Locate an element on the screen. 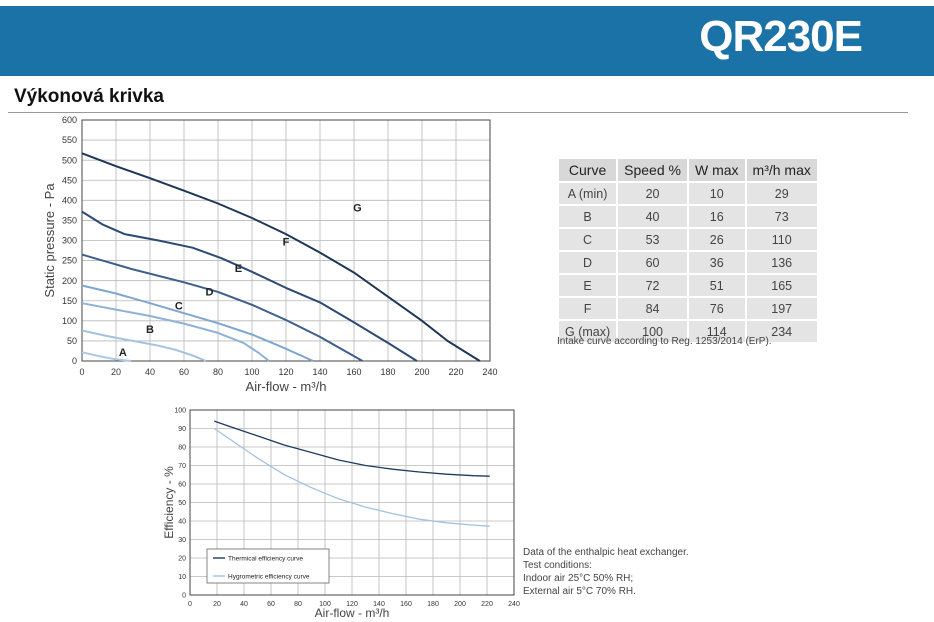 This screenshot has height=622, width=934. header-flowmax: m³/h max is located at coordinates (781, 170).